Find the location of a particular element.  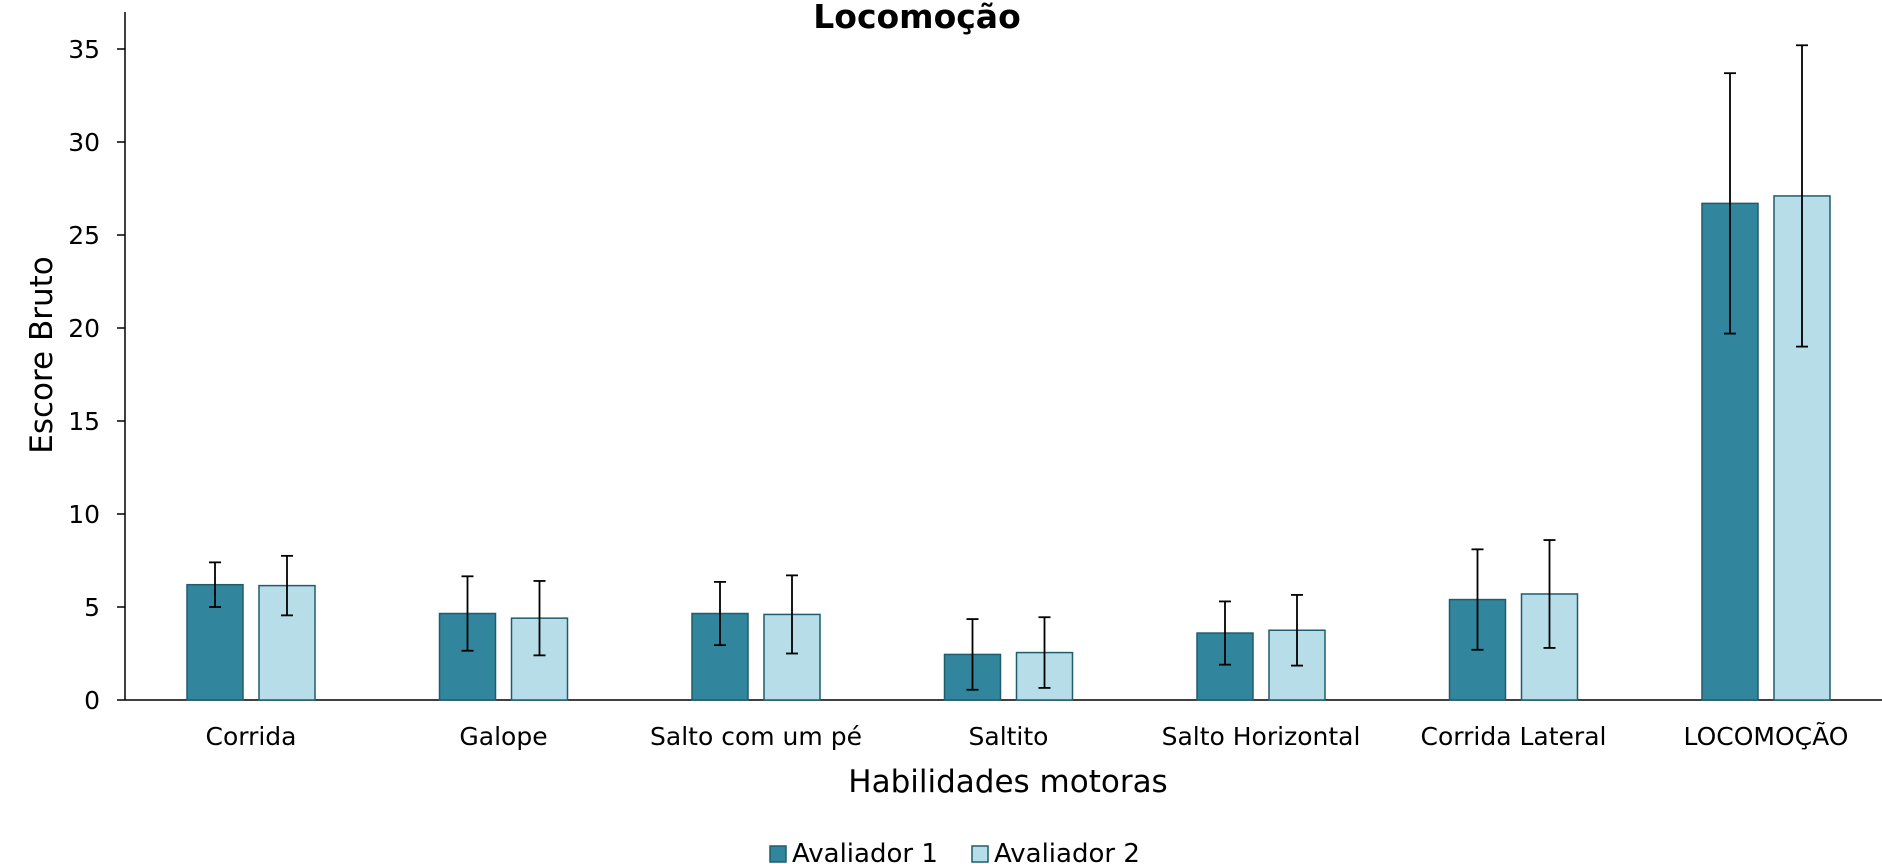

legend: Avaliador 1 Avaliador 2 is located at coordinates (954, 851).